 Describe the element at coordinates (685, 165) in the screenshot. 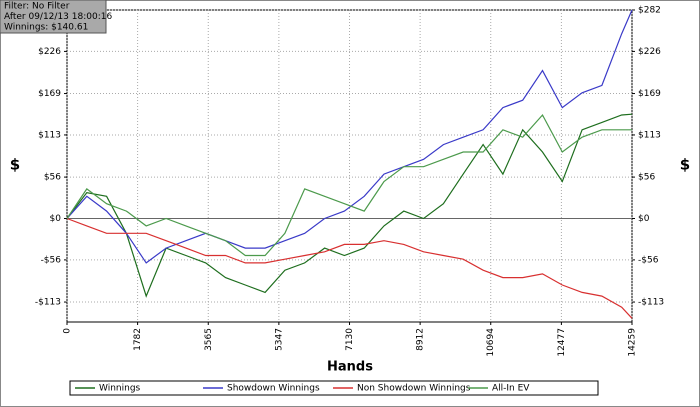

I see `y-axis-title-right: $` at that location.